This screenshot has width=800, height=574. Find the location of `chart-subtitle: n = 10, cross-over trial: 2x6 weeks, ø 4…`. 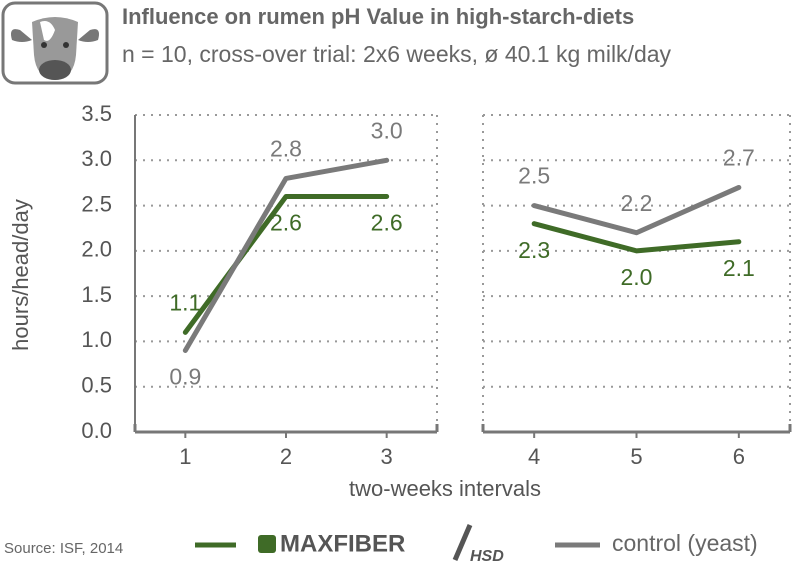

chart-subtitle: n = 10, cross-over trial: 2x6 weeks, ø 4… is located at coordinates (397, 54).